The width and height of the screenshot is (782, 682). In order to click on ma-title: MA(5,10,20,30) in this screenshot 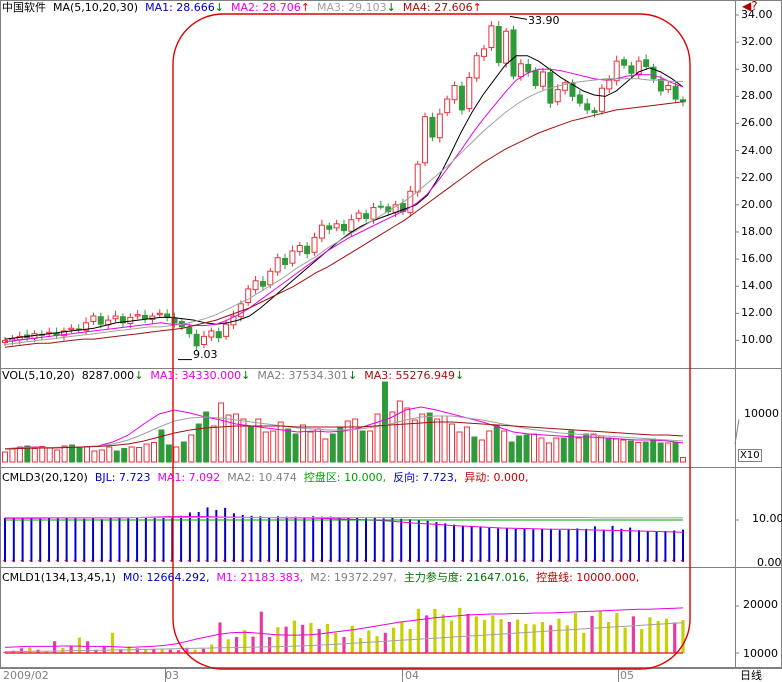, I will do `click(96, 7)`.